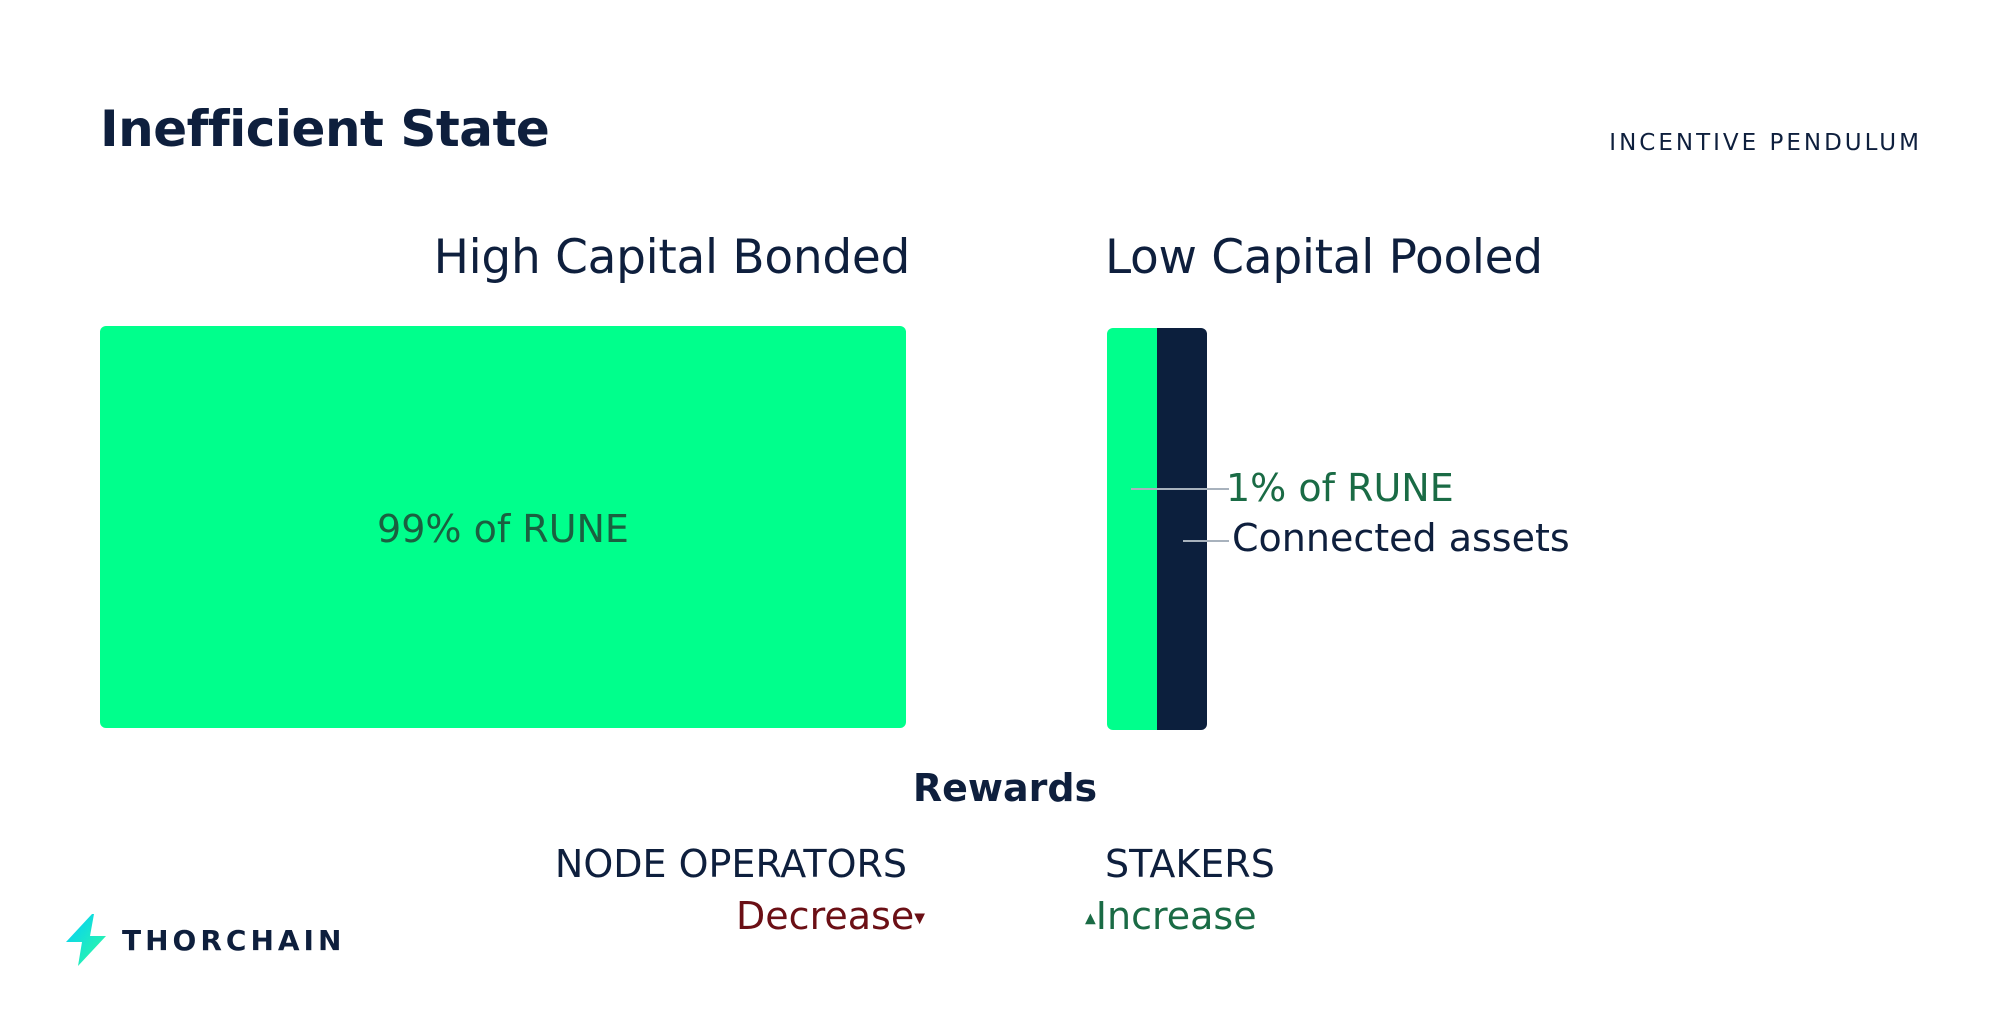 Image resolution: width=2000 pixels, height=1020 pixels. I want to click on stakers-trend: ▲Increase, so click(1171, 916).